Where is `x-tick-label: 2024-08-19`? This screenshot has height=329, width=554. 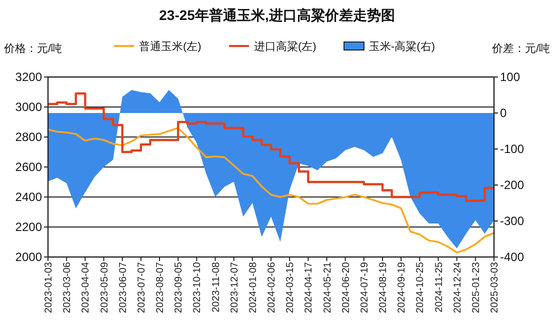 x-tick-label: 2024-08-19 is located at coordinates (383, 288).